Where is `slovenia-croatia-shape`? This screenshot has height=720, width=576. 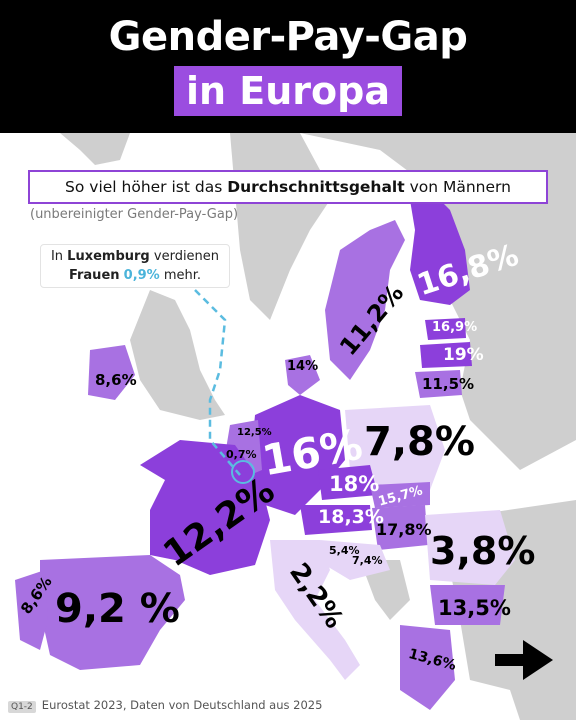
slovenia-croatia-shape is located at coordinates (355, 560).